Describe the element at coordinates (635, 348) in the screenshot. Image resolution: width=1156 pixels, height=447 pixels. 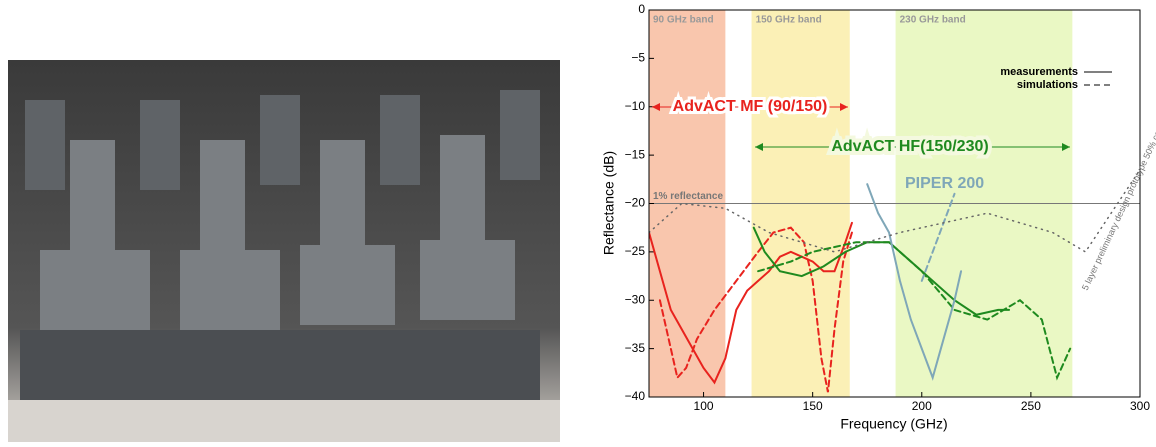
I see `y-tick-label: −35` at that location.